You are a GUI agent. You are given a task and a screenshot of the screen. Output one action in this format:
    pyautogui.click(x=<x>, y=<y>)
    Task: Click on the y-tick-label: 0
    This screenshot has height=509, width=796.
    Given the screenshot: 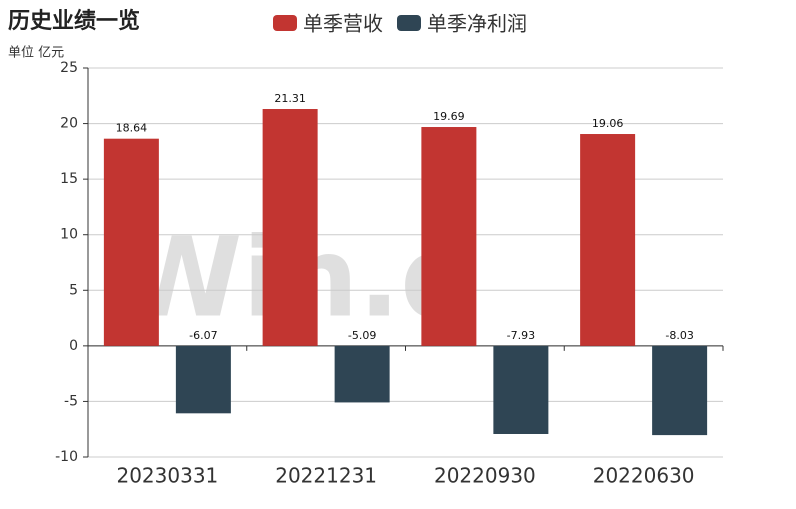 What is the action you would take?
    pyautogui.click(x=73, y=346)
    